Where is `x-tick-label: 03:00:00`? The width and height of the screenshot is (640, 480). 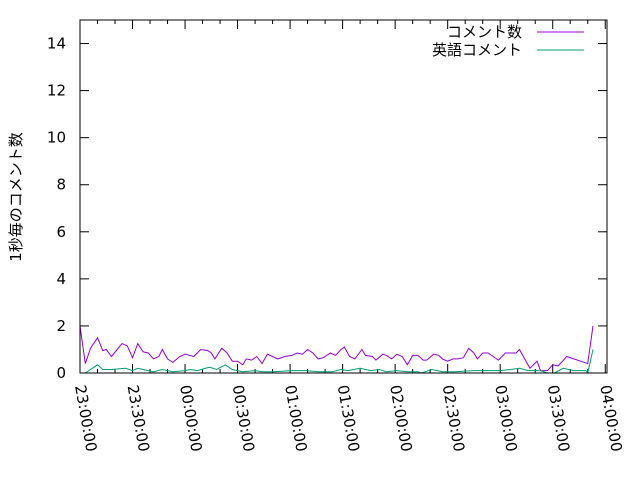 x-tick-label: 03:00:00 is located at coordinates (505, 418).